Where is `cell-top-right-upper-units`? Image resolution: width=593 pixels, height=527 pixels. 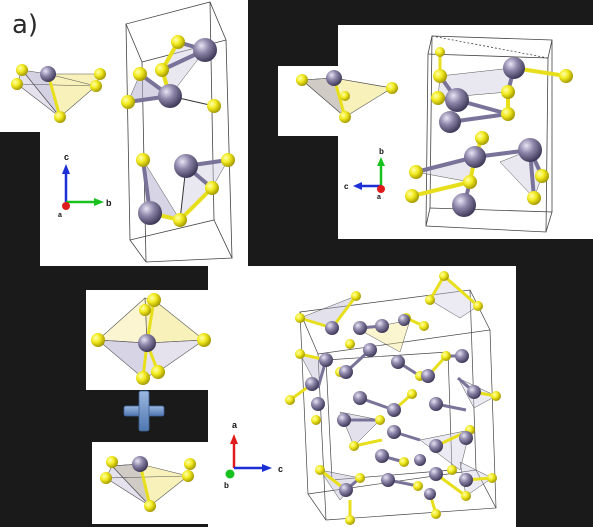 cell-top-right-upper-units is located at coordinates (502, 90).